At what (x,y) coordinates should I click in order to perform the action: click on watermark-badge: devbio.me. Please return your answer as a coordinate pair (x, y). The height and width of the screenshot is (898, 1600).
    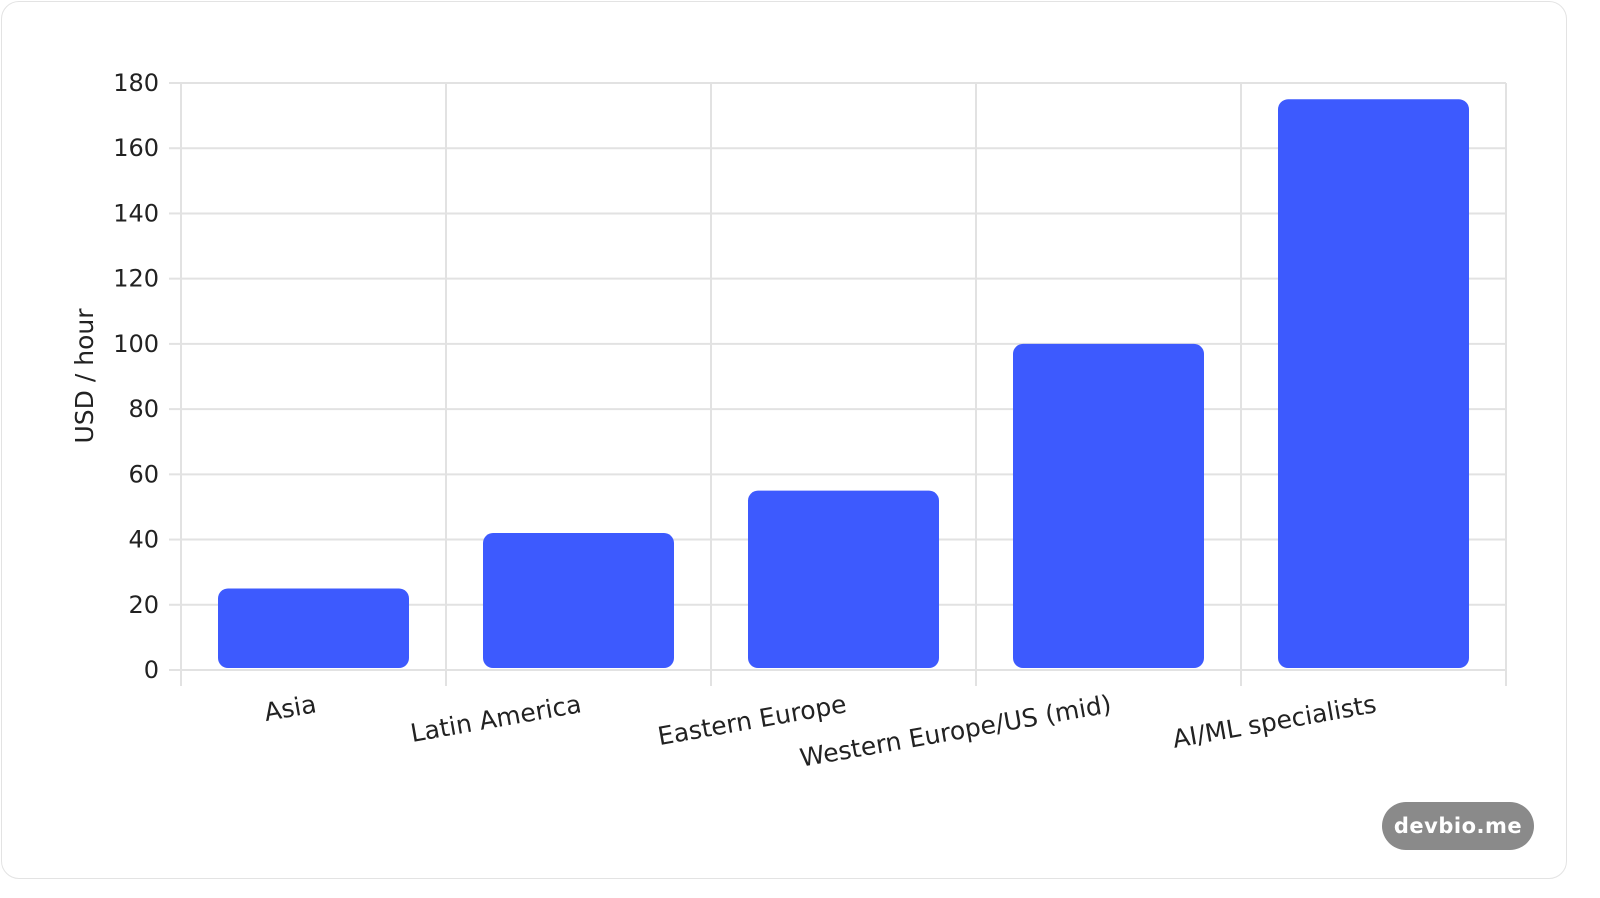
    Looking at the image, I should click on (1458, 826).